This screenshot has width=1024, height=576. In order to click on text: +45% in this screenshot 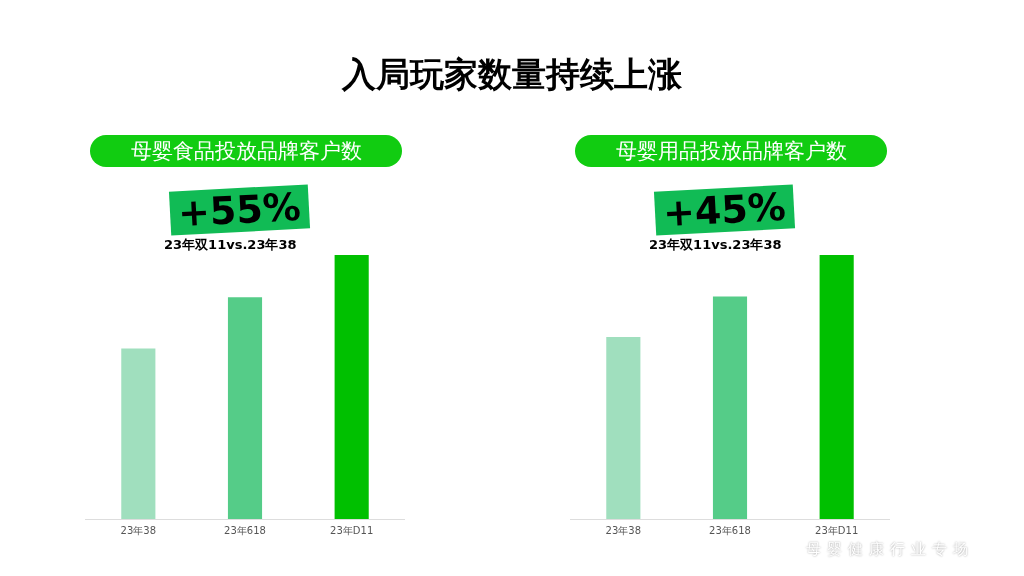, I will do `click(724, 210)`.